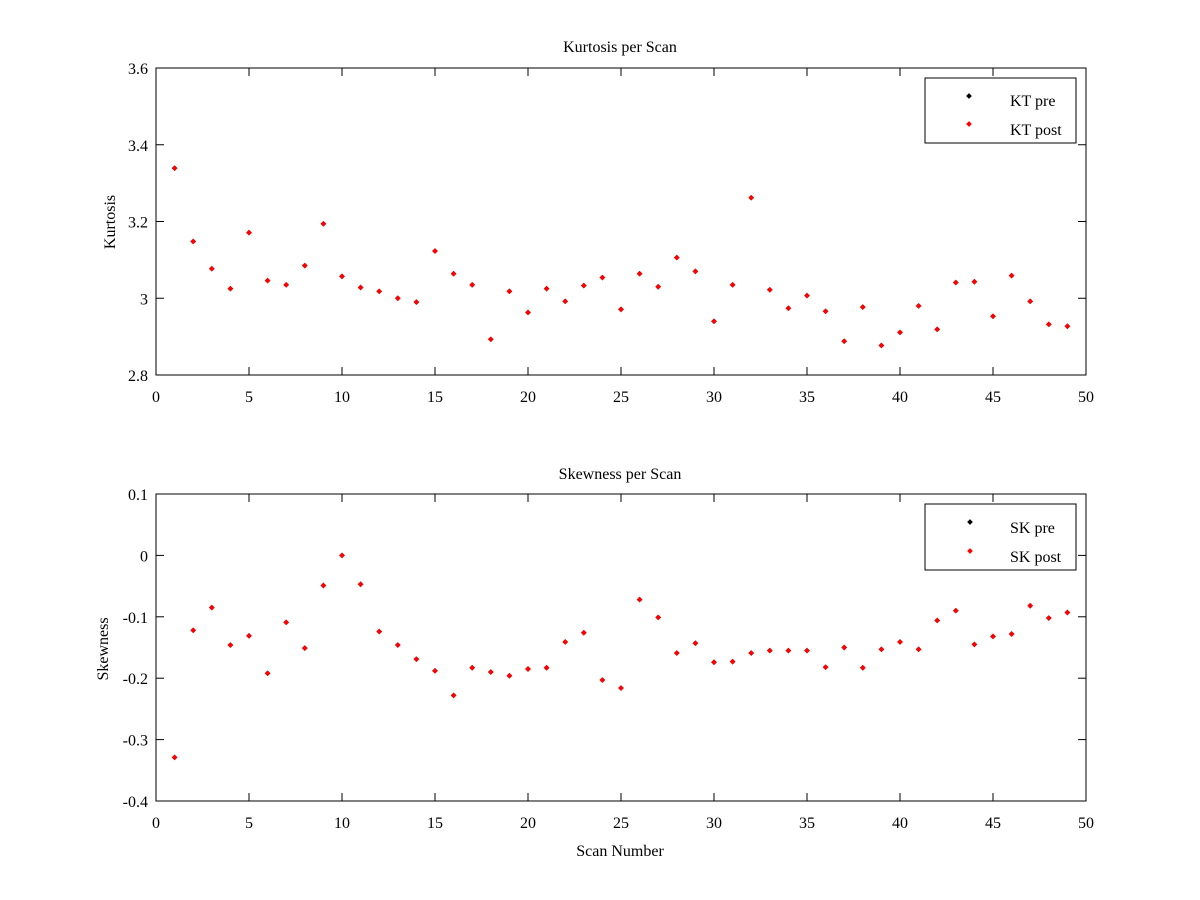  What do you see at coordinates (900, 397) in the screenshot?
I see `kurtosis-x-tick-label: 40` at bounding box center [900, 397].